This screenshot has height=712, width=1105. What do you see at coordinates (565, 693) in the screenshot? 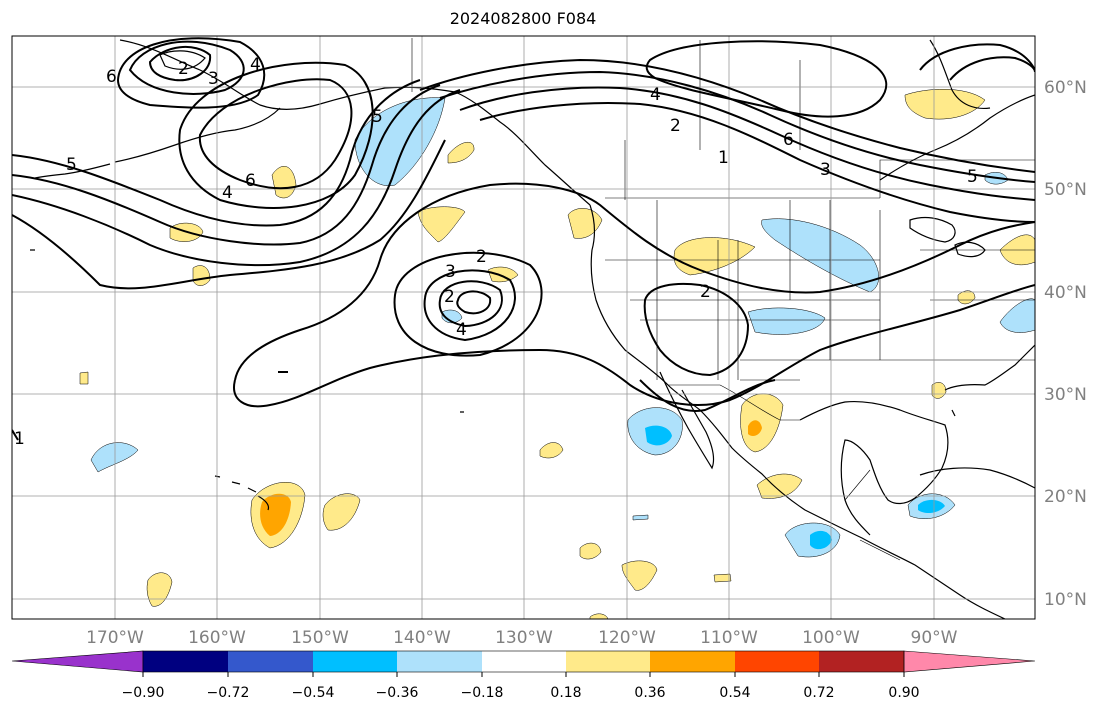
I see `colorbar-tick-label: 0.18` at bounding box center [565, 693].